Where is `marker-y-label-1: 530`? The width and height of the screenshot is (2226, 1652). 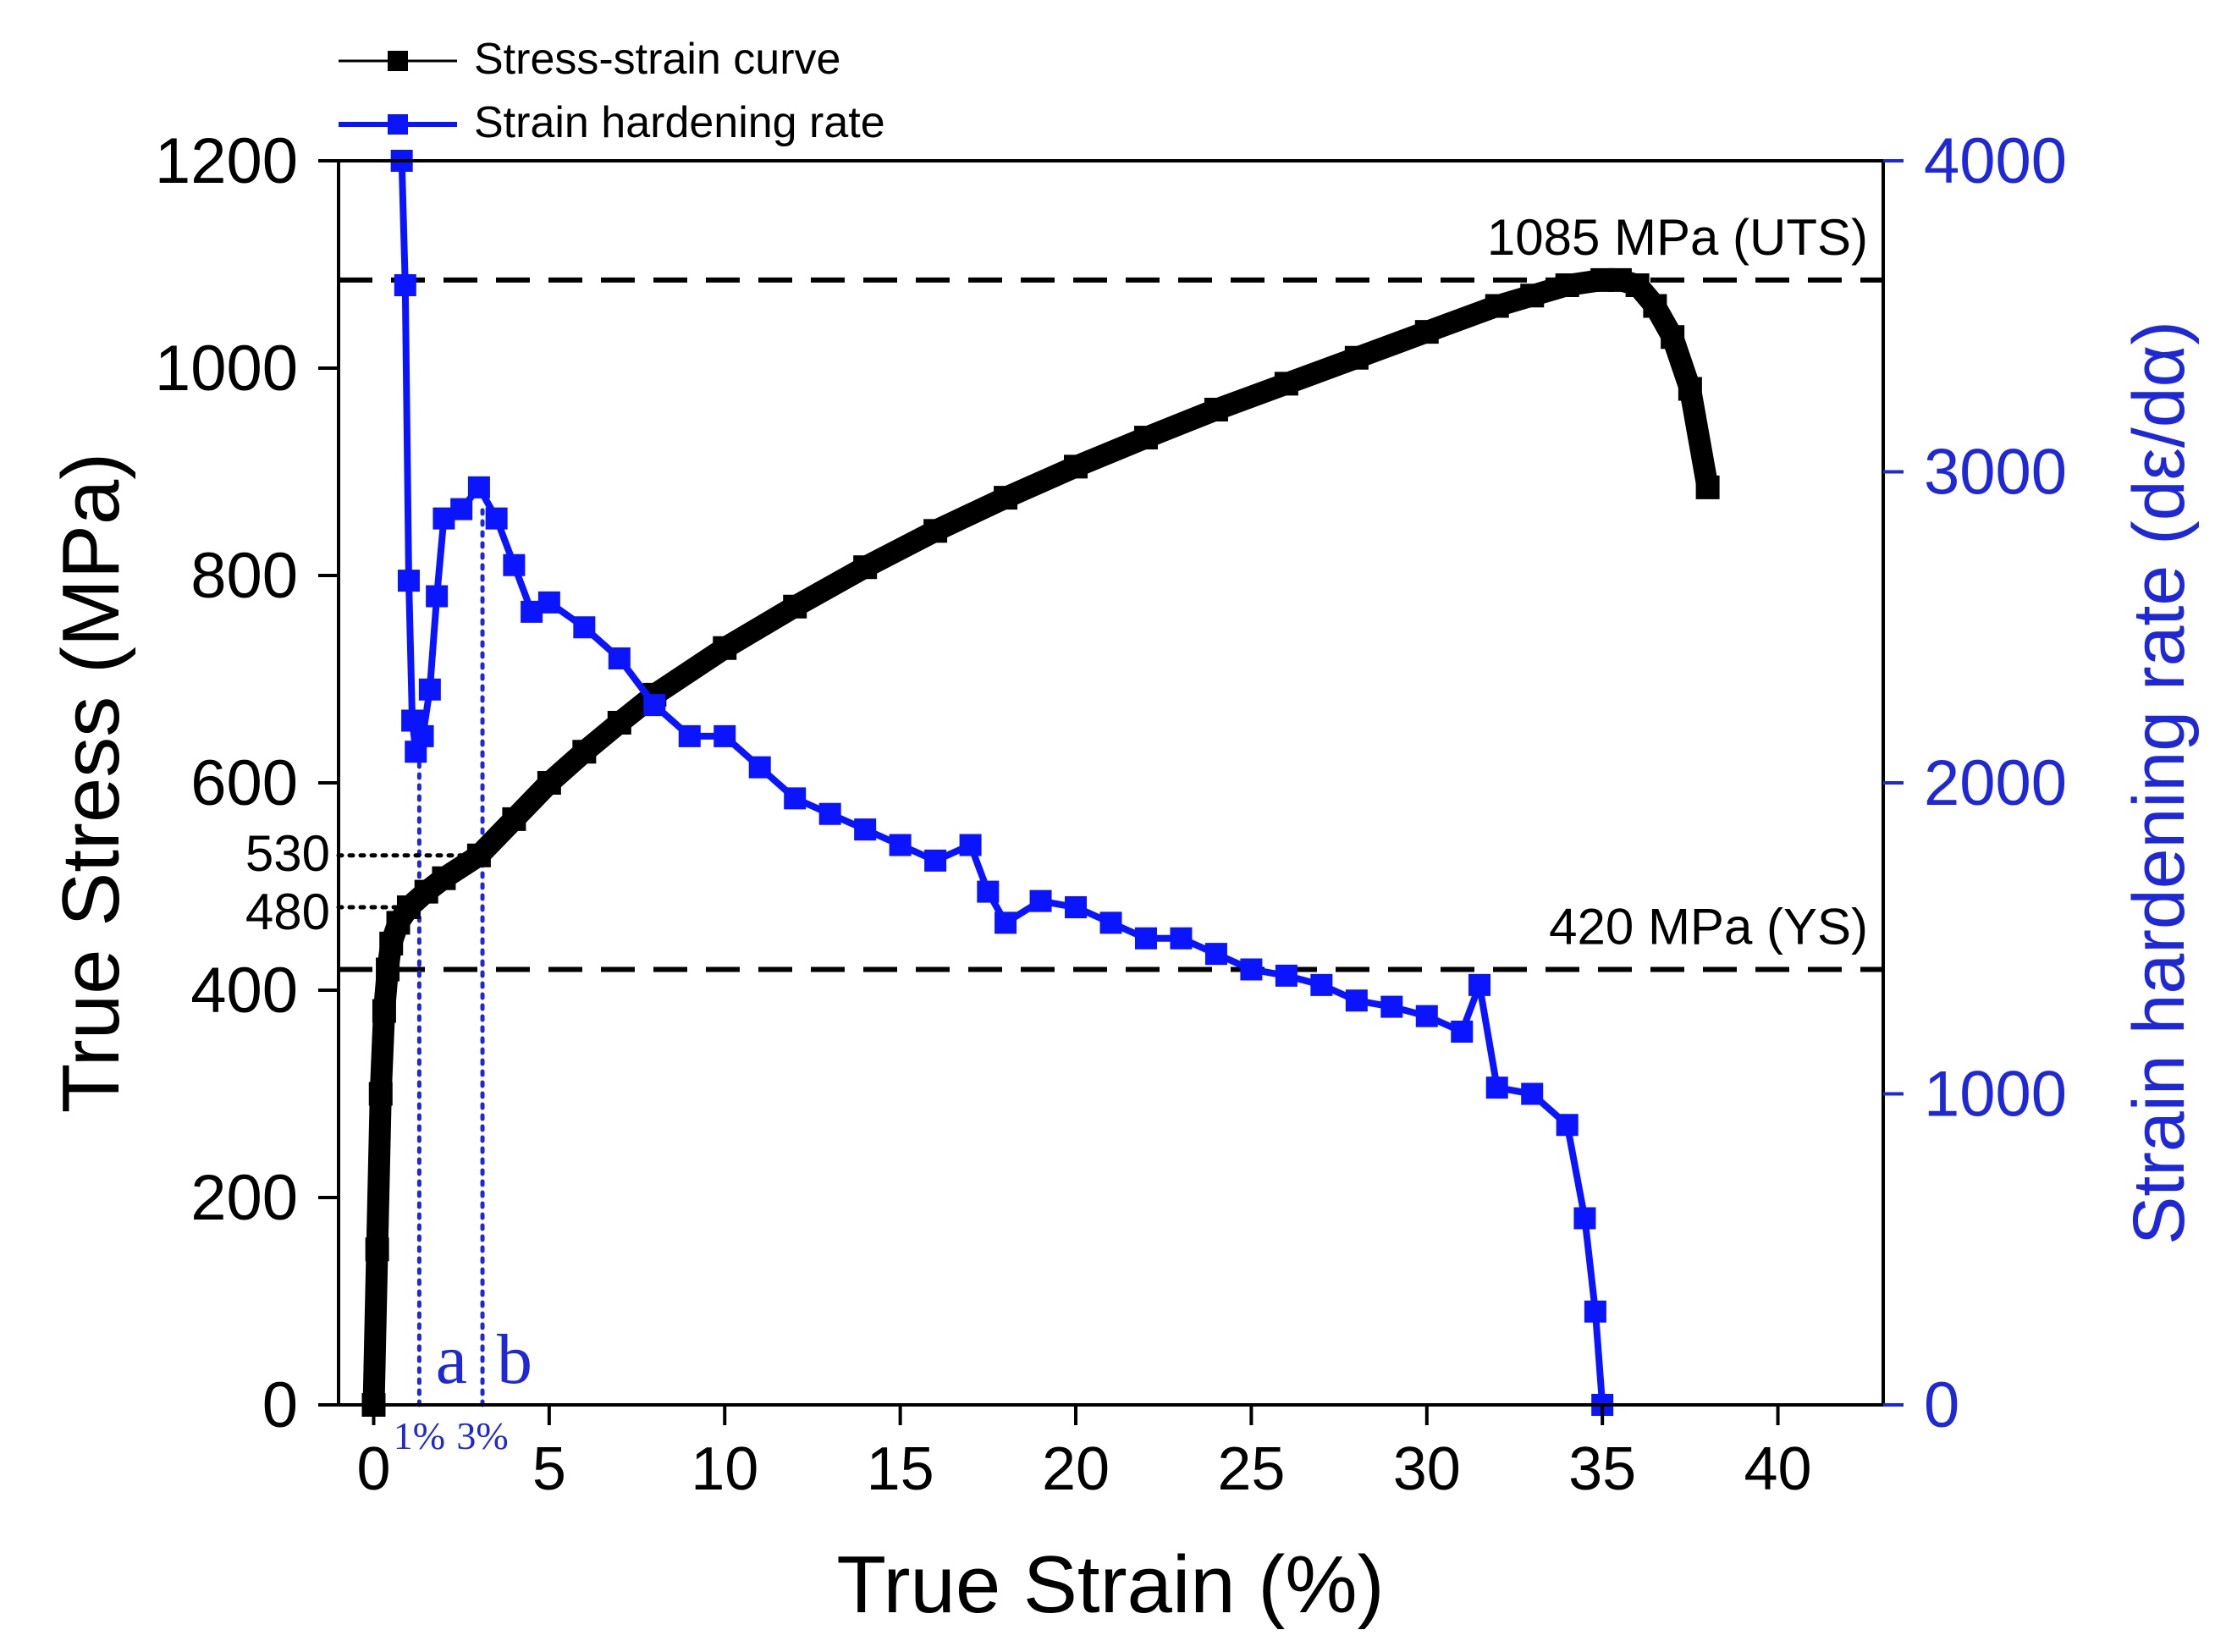
marker-y-label-1: 530 is located at coordinates (288, 853).